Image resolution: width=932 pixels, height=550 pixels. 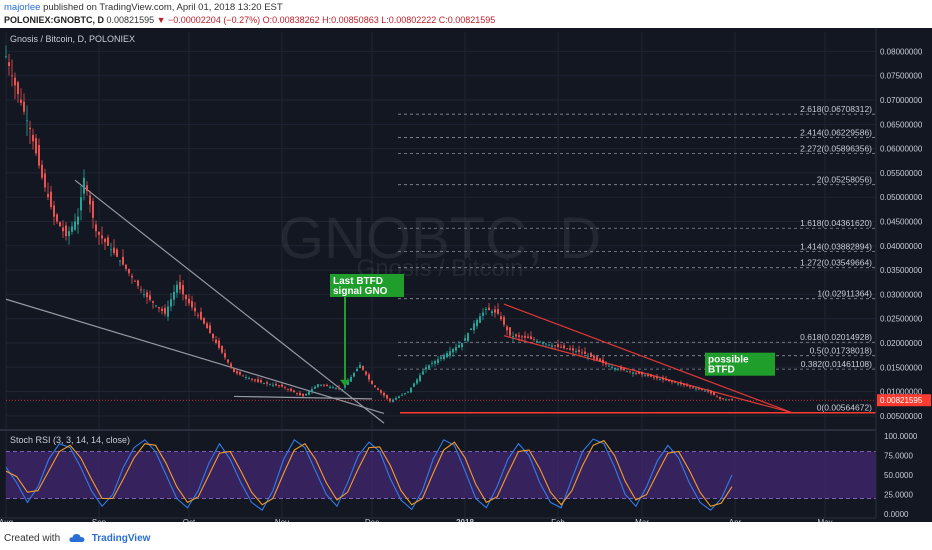 I want to click on time-tick-label: Aug, so click(x=6, y=520).